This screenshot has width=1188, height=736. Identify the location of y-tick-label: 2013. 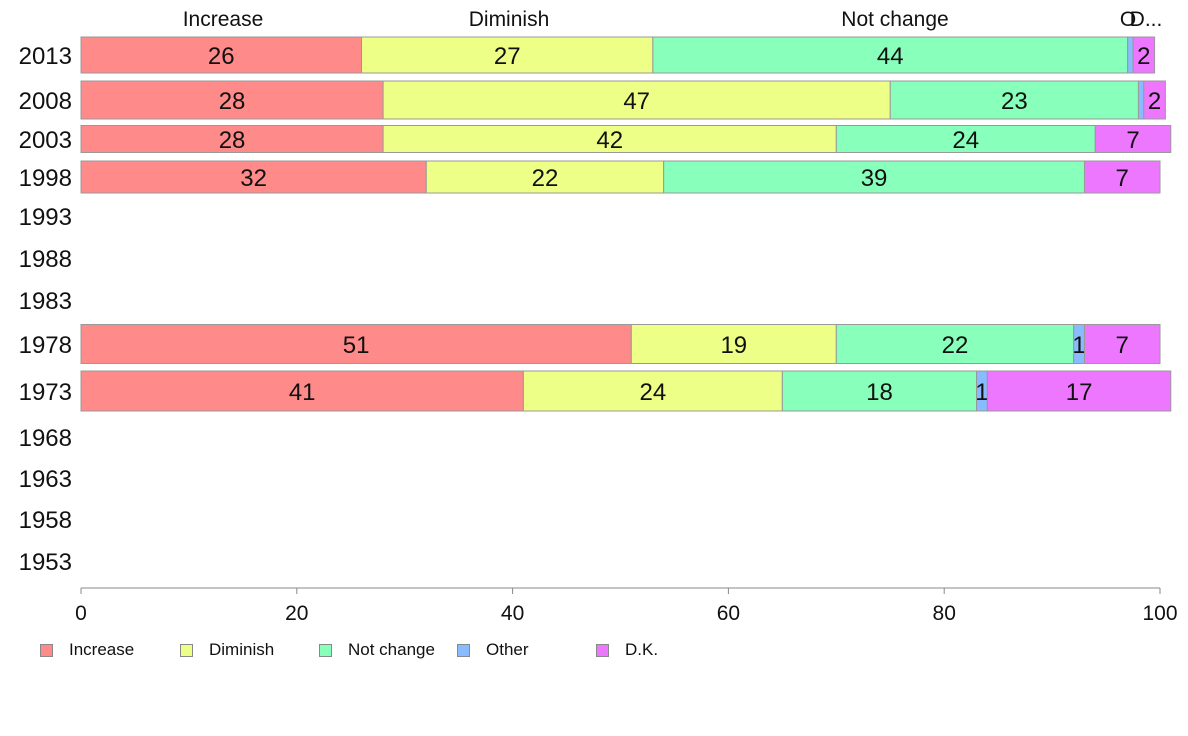
(45, 56).